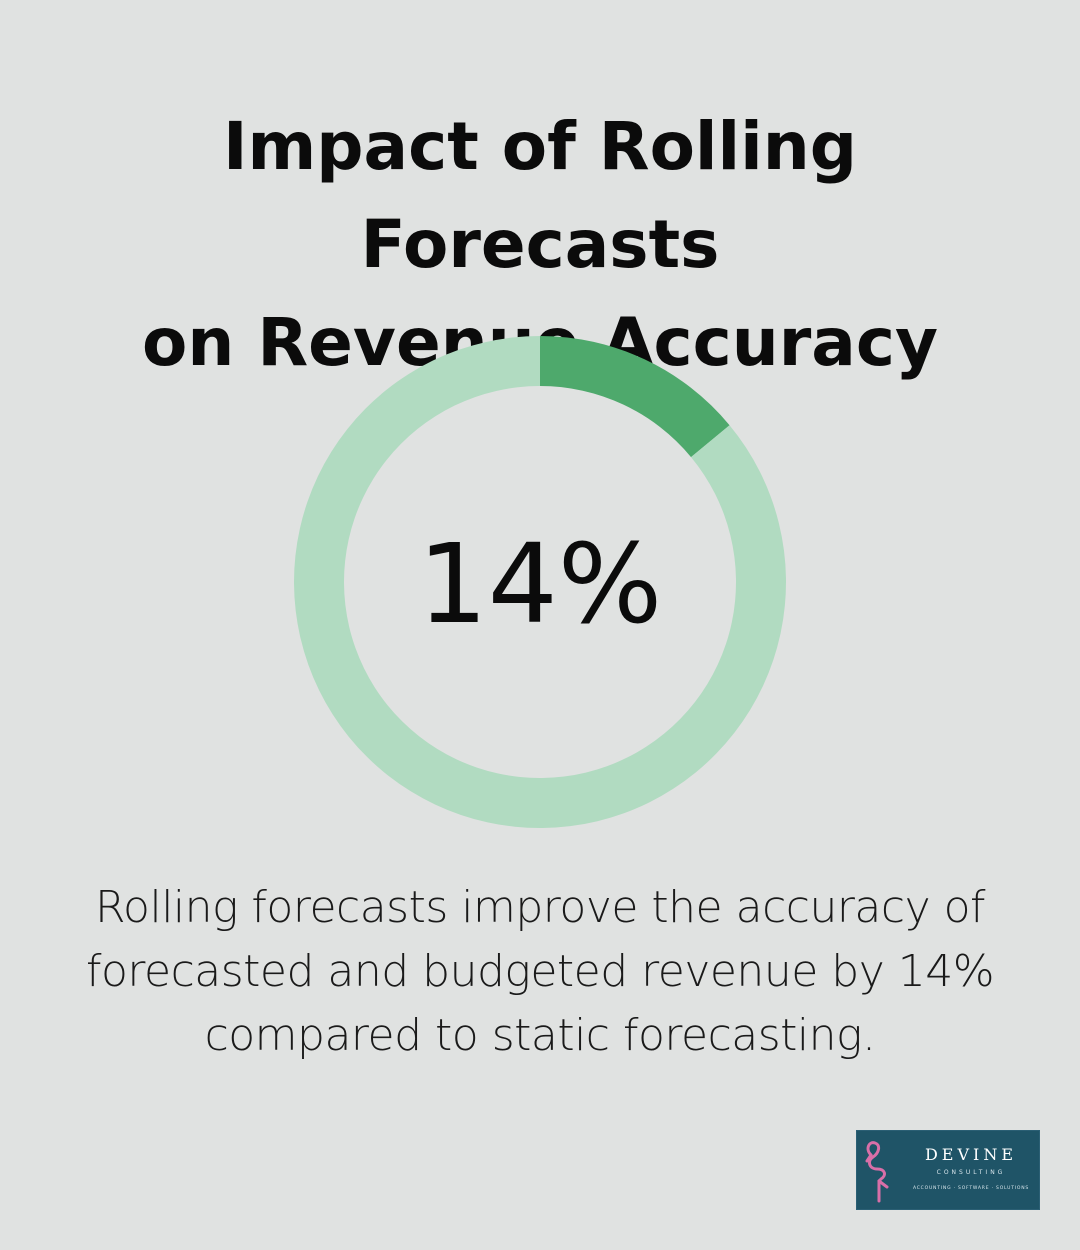 This screenshot has height=1250, width=1080. Describe the element at coordinates (971, 1188) in the screenshot. I see `logo-tagline: ACCOUNTING · SOFTWARE · SOLUTIONS` at that location.